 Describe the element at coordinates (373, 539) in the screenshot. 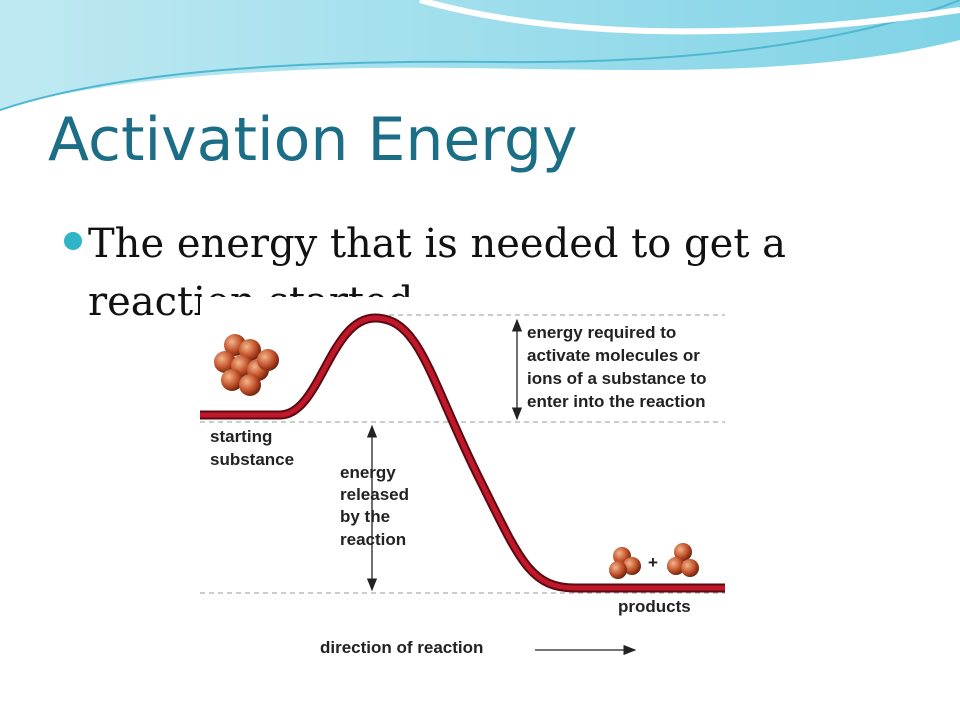

I see `label-line: reaction` at that location.